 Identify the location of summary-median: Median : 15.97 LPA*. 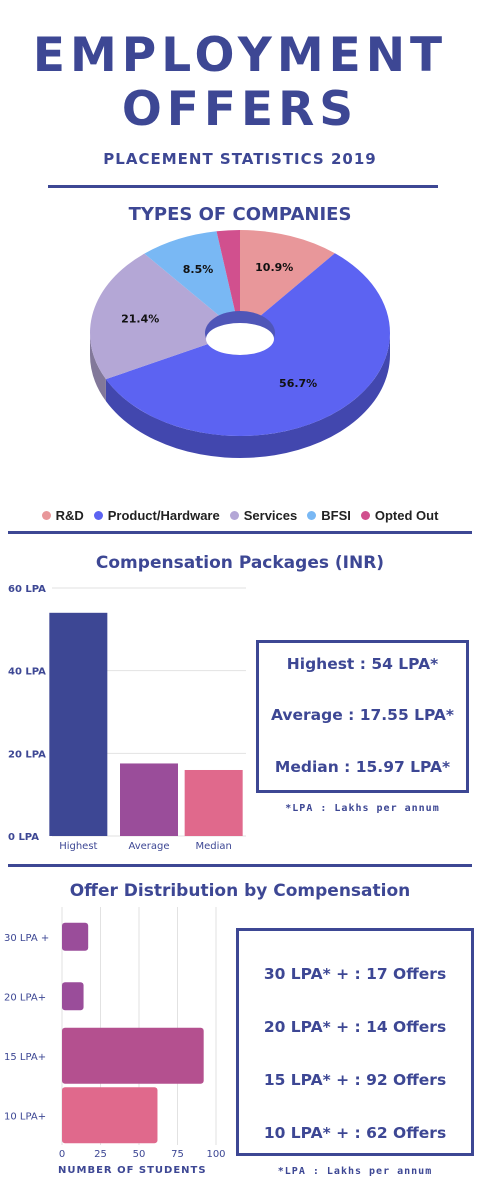
(362, 767).